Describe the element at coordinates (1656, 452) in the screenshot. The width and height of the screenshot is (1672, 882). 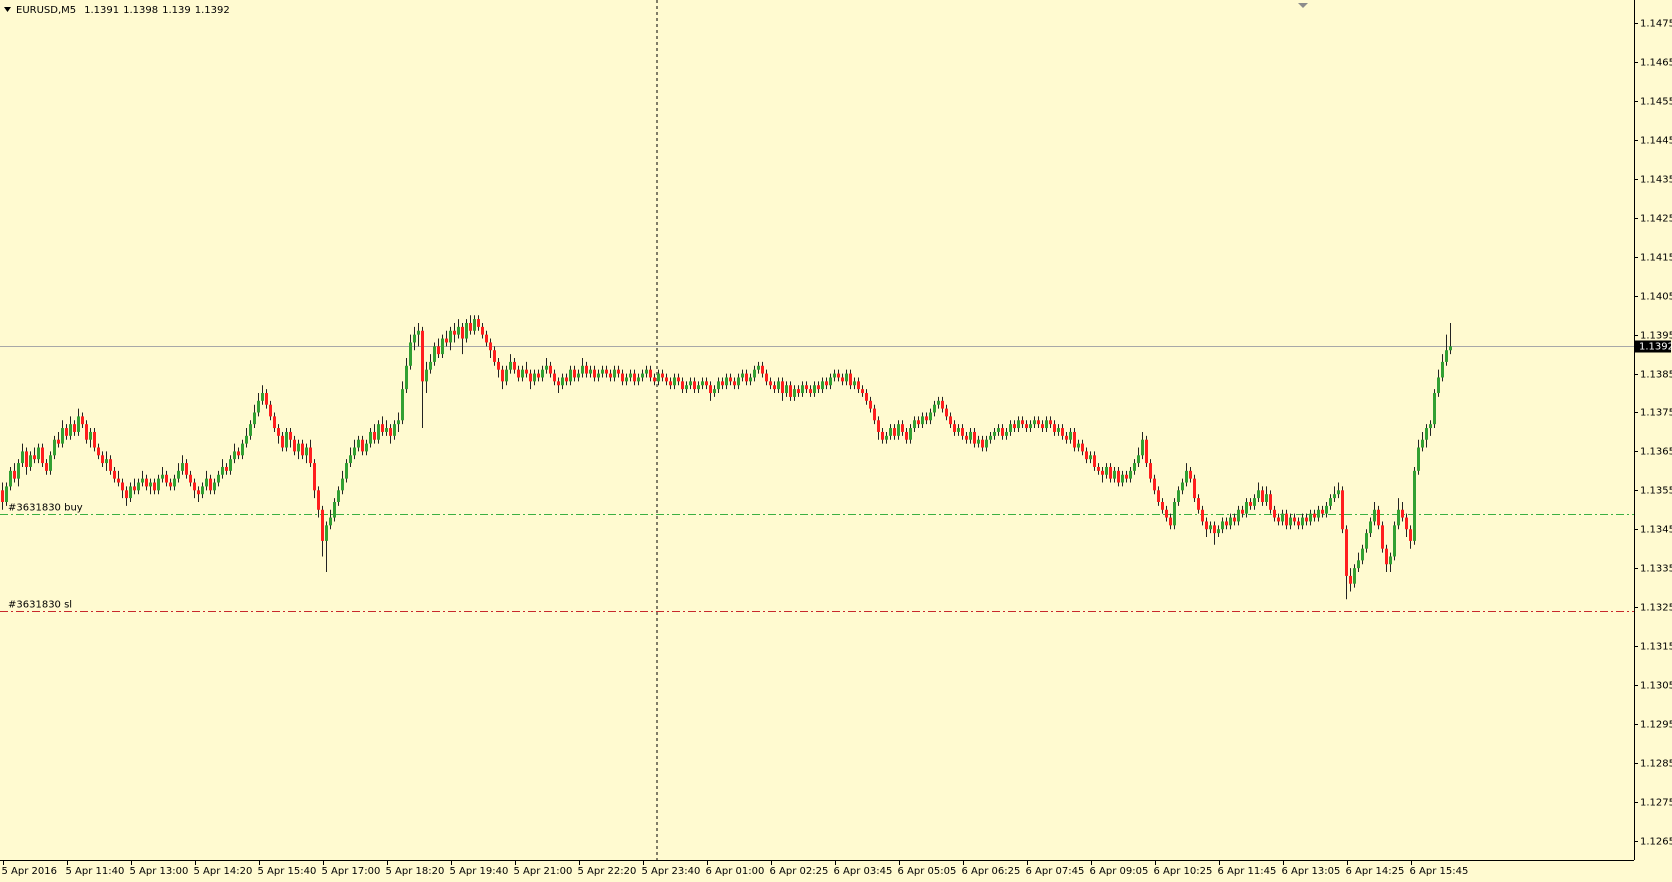
I see `y-tick-label: 1.1365` at that location.